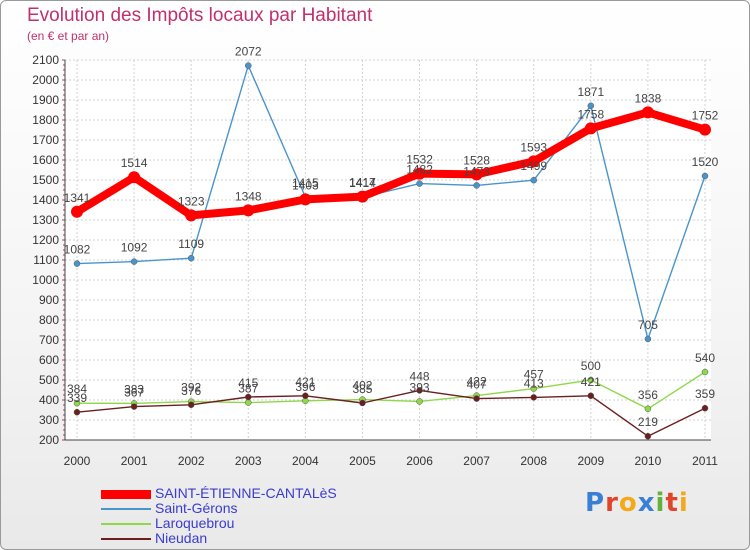 This screenshot has height=550, width=750. Describe the element at coordinates (362, 389) in the screenshot. I see `data-label: 385` at that location.